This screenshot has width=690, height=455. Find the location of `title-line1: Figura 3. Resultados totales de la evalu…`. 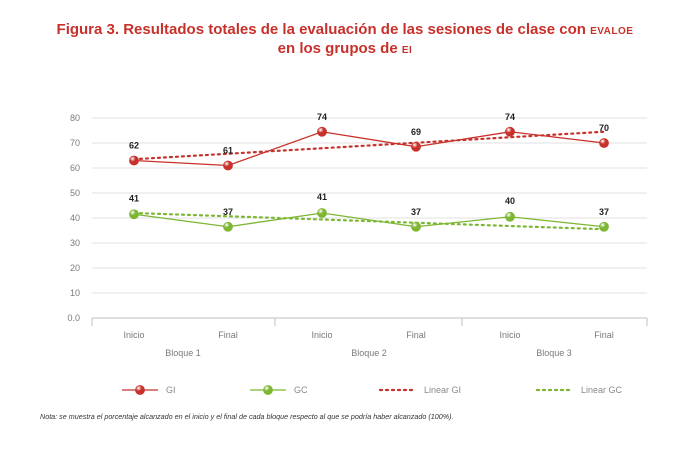

title-line1: Figura 3. Resultados totales de la evalu… is located at coordinates (321, 29).